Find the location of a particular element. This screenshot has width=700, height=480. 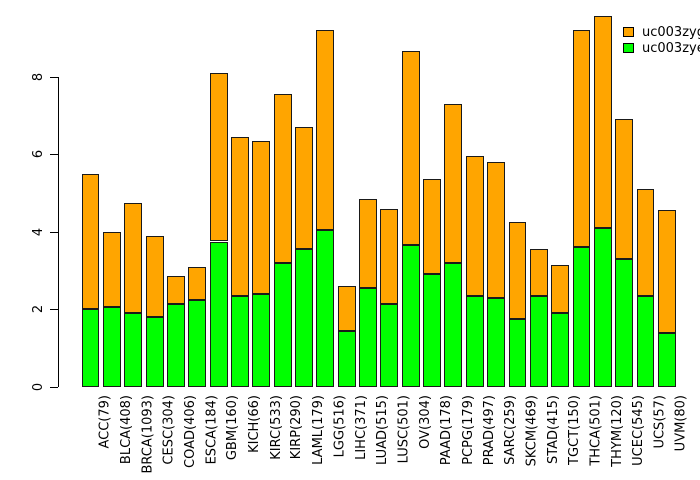

bar-segment-uc003zyg-CESC(304) is located at coordinates (154, 276).